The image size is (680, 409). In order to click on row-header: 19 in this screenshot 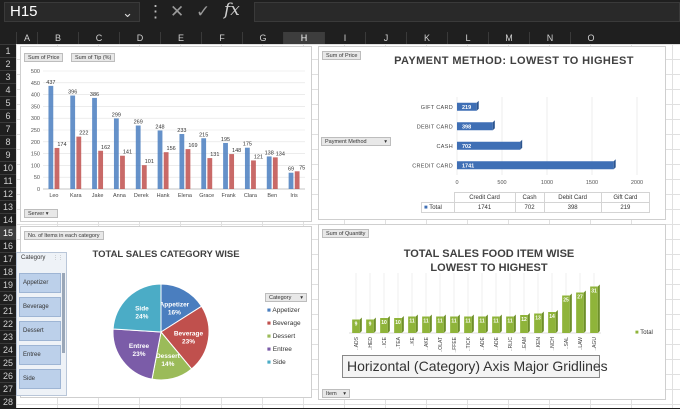, I will do `click(8, 284)`.